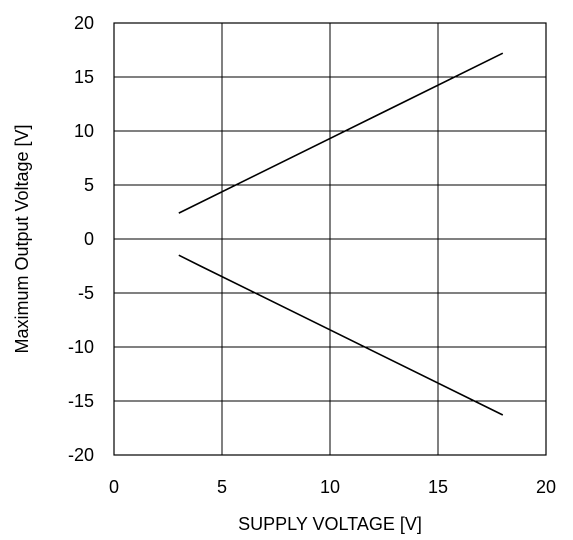 The height and width of the screenshot is (540, 573). I want to click on x-tick-label: 5, so click(222, 487).